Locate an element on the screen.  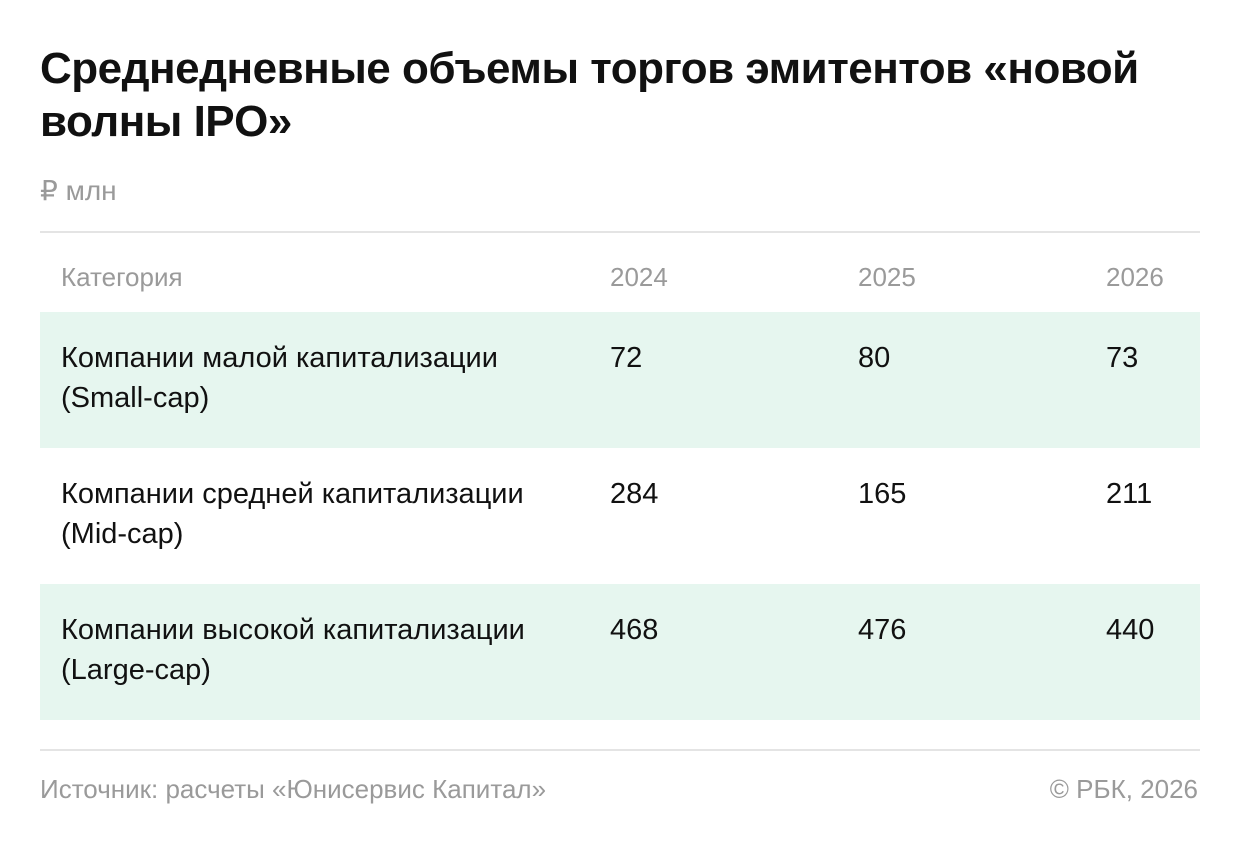
value-2024: 284 is located at coordinates (634, 494).